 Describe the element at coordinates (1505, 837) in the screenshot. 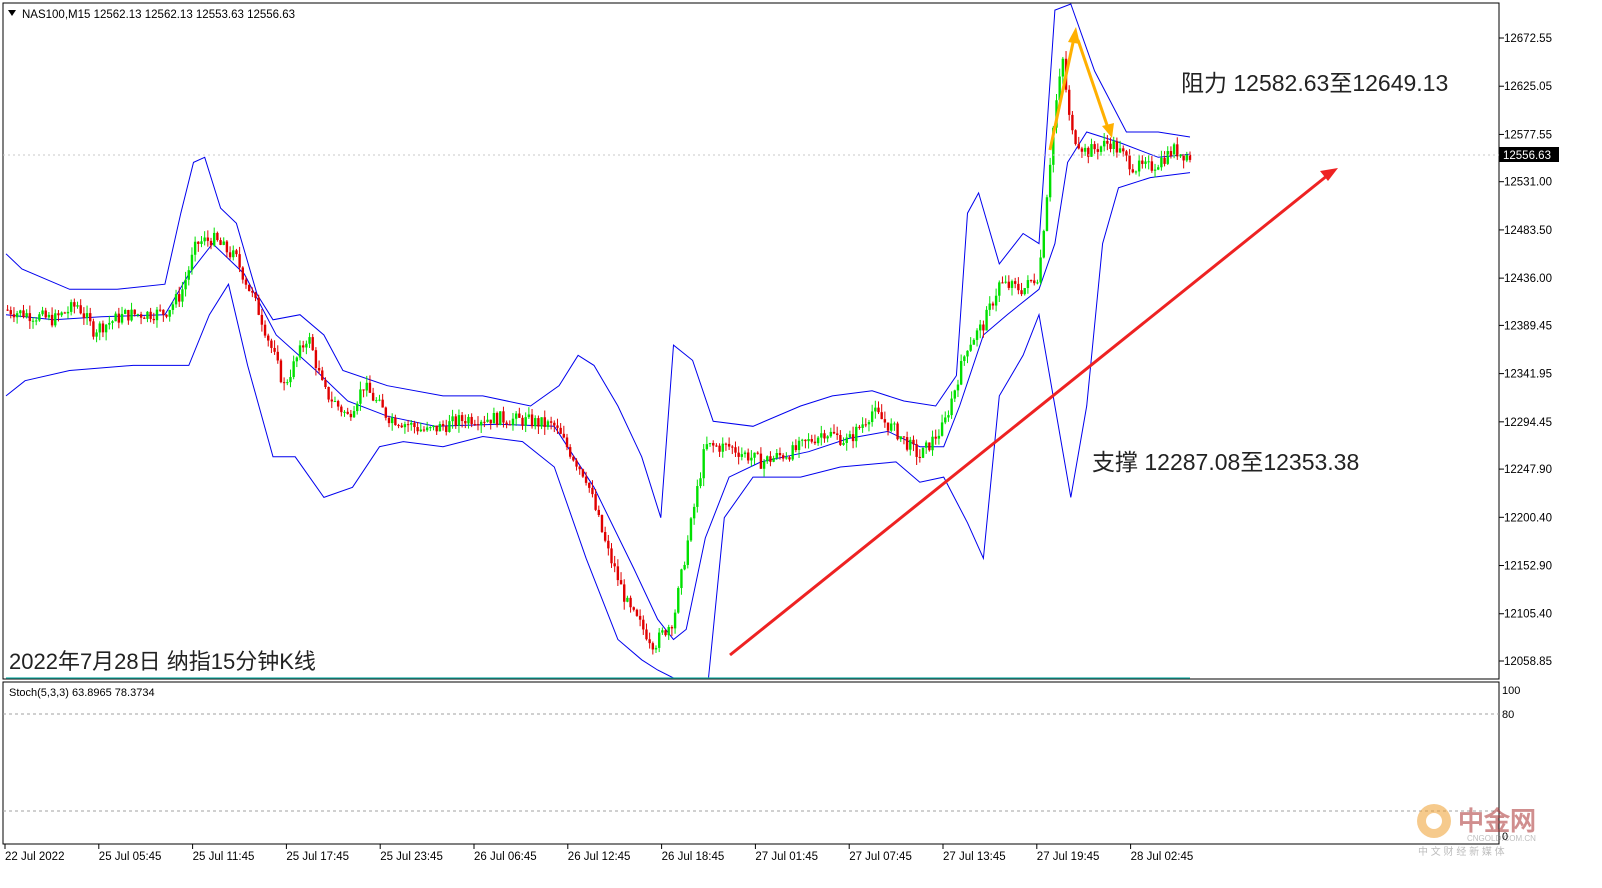

I see `stoch-level-0: 0` at that location.